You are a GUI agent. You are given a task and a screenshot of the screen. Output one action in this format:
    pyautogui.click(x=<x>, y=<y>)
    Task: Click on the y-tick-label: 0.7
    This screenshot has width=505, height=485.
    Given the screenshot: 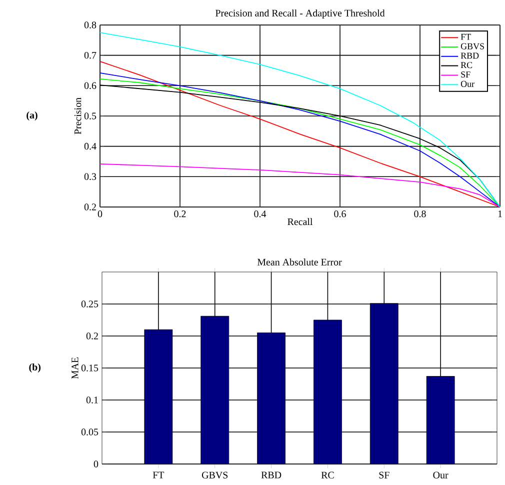 What is the action you would take?
    pyautogui.click(x=90, y=55)
    